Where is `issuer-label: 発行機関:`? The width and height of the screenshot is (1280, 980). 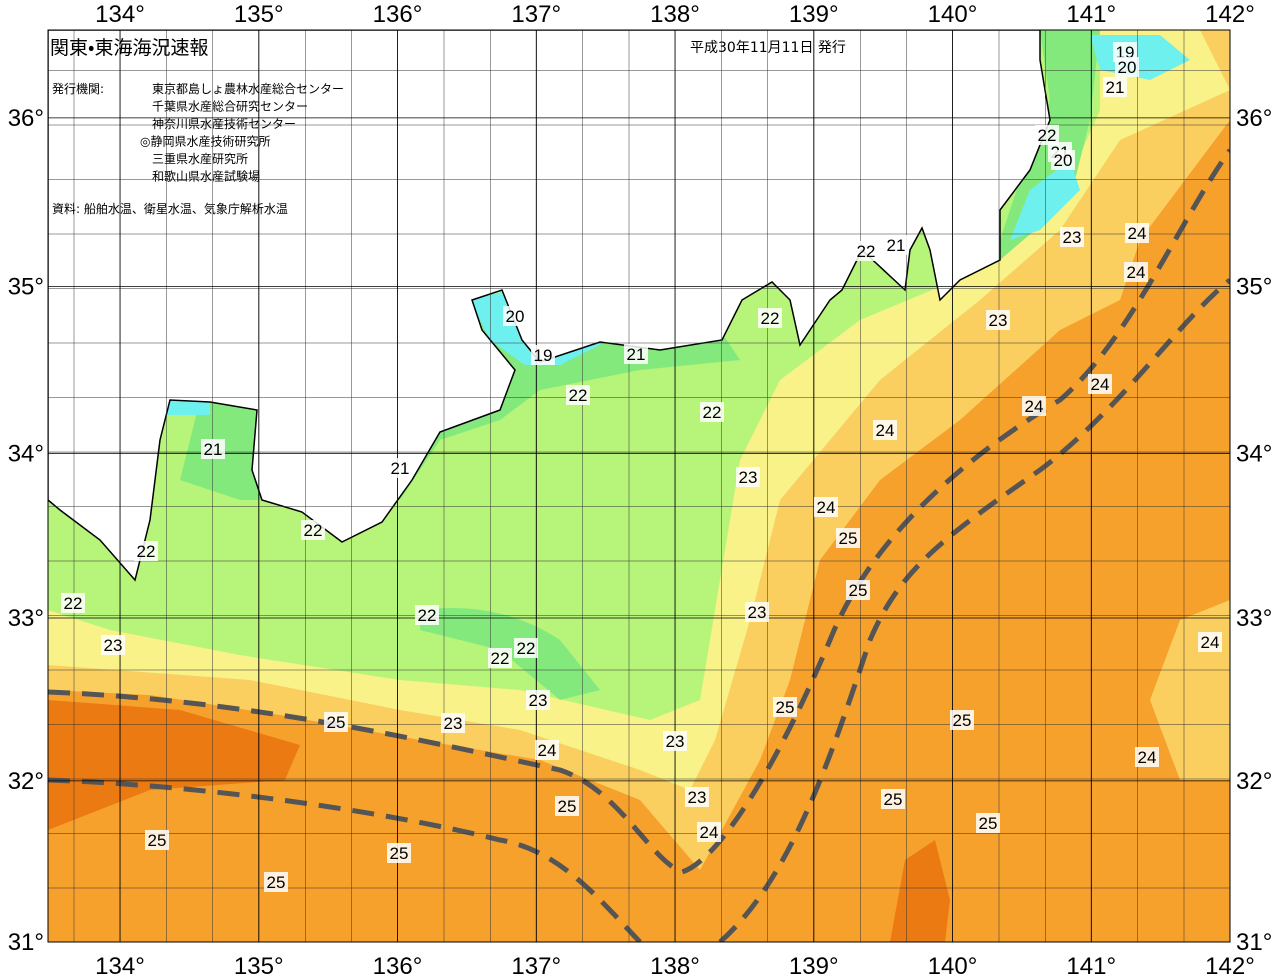
issuer-label: 発行機関: is located at coordinates (78, 89).